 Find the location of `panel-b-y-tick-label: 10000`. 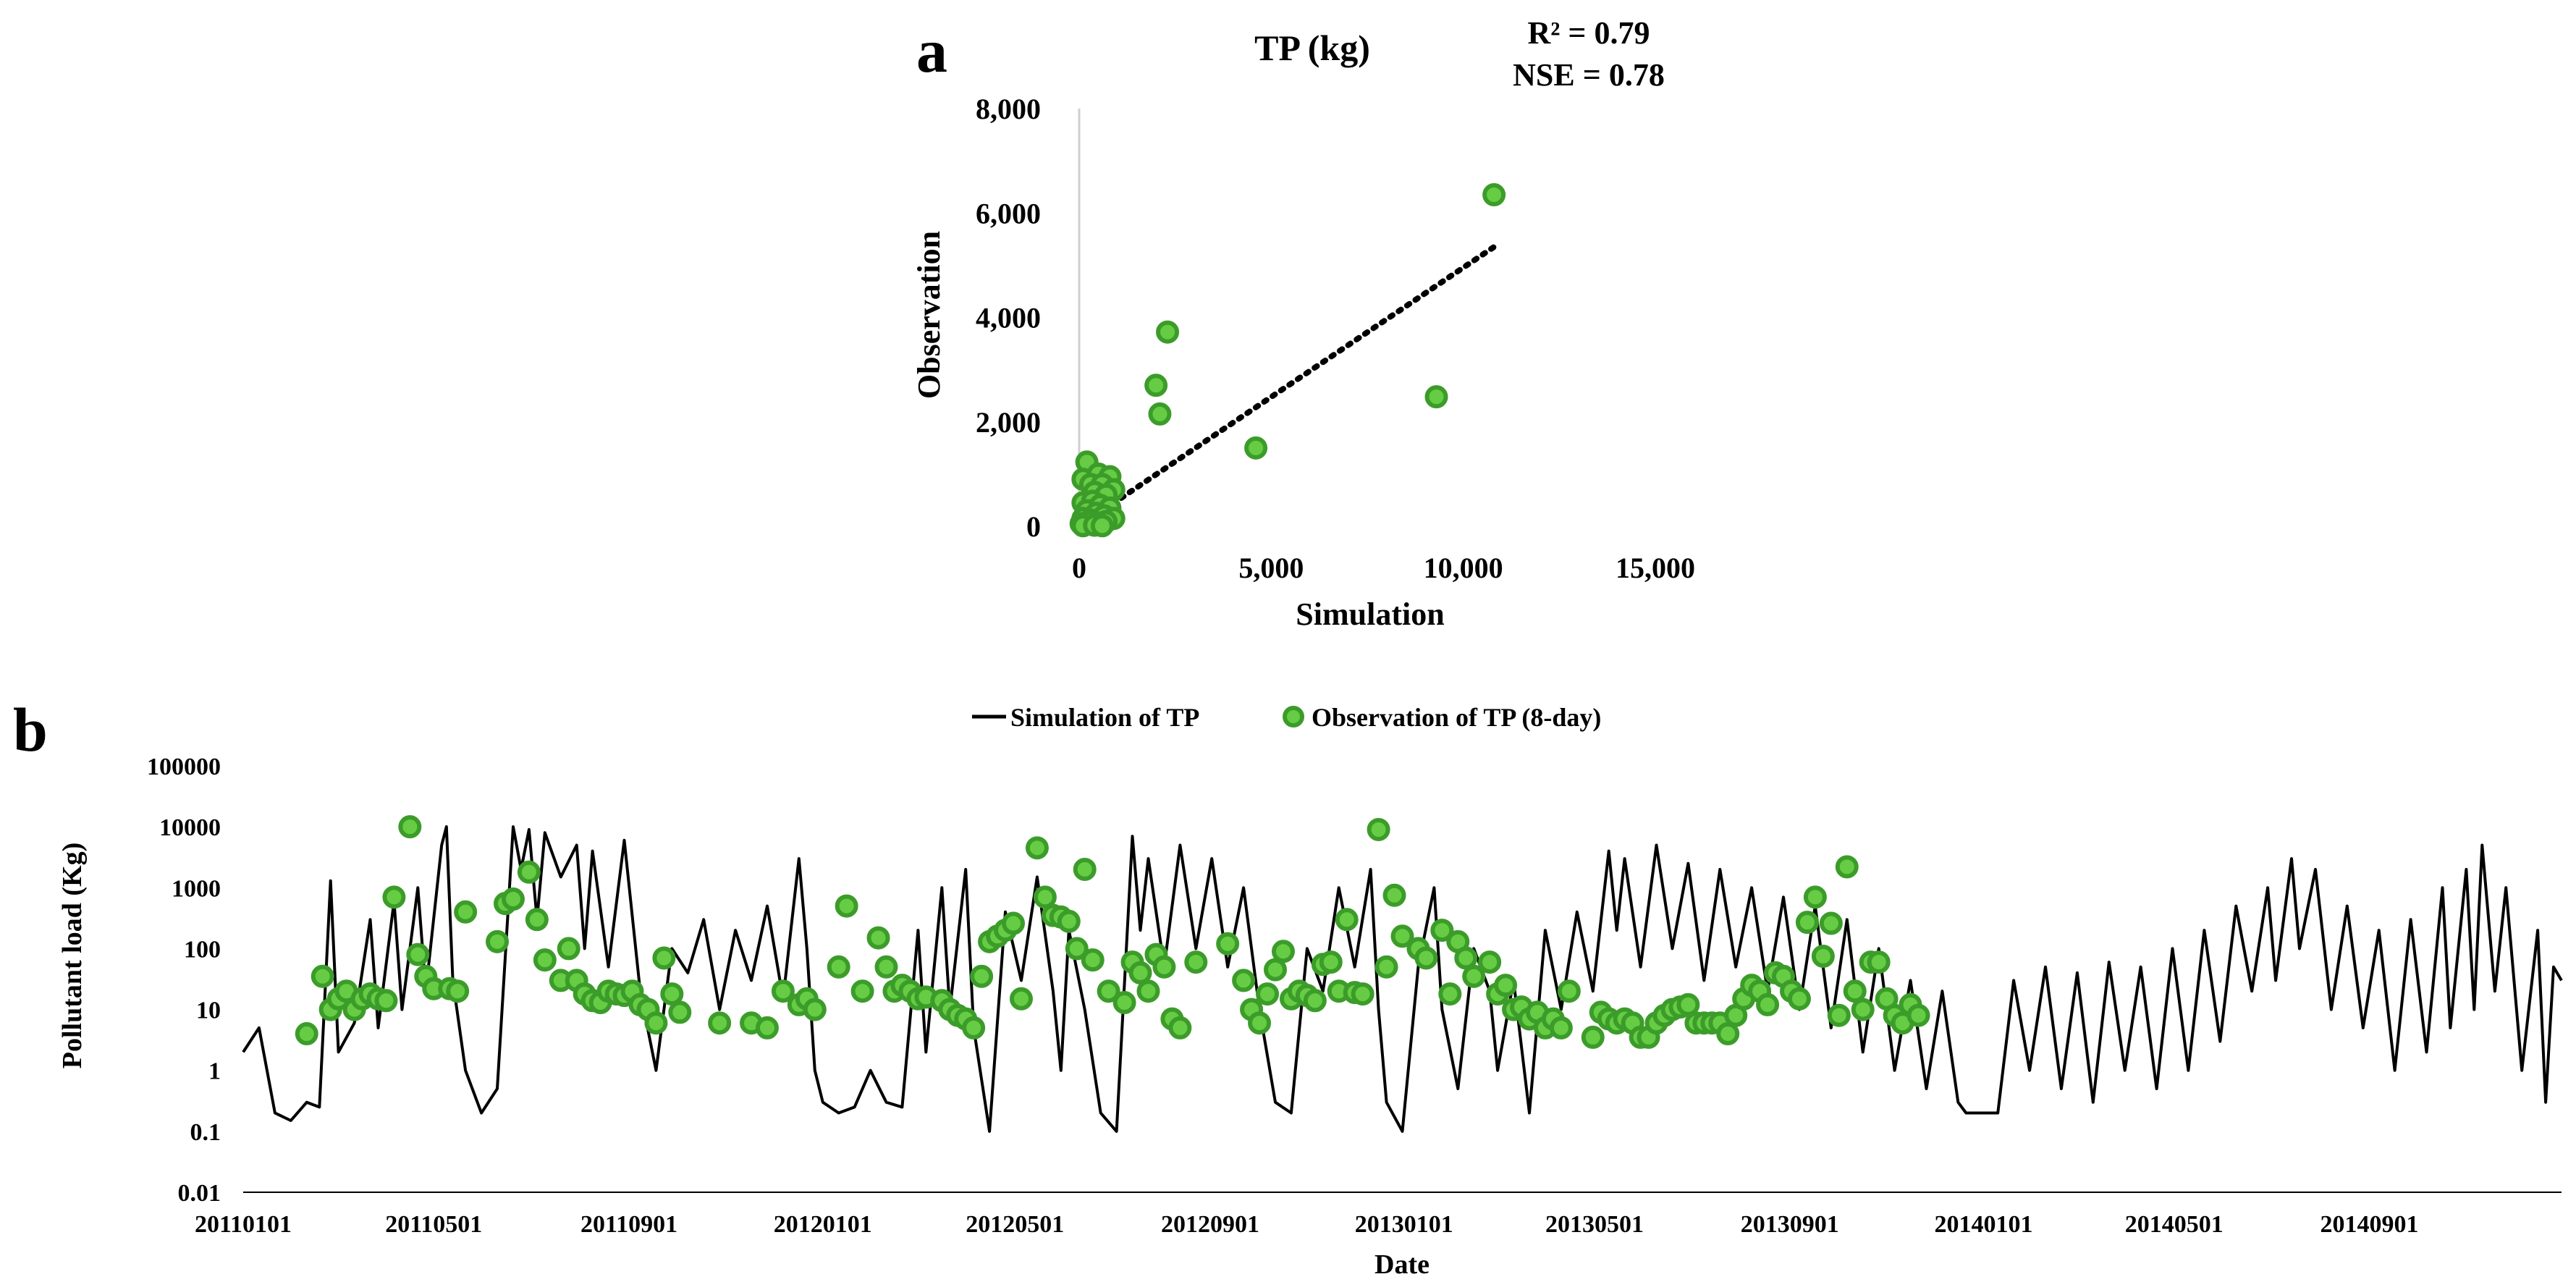

panel-b-y-tick-label: 10000 is located at coordinates (190, 827).